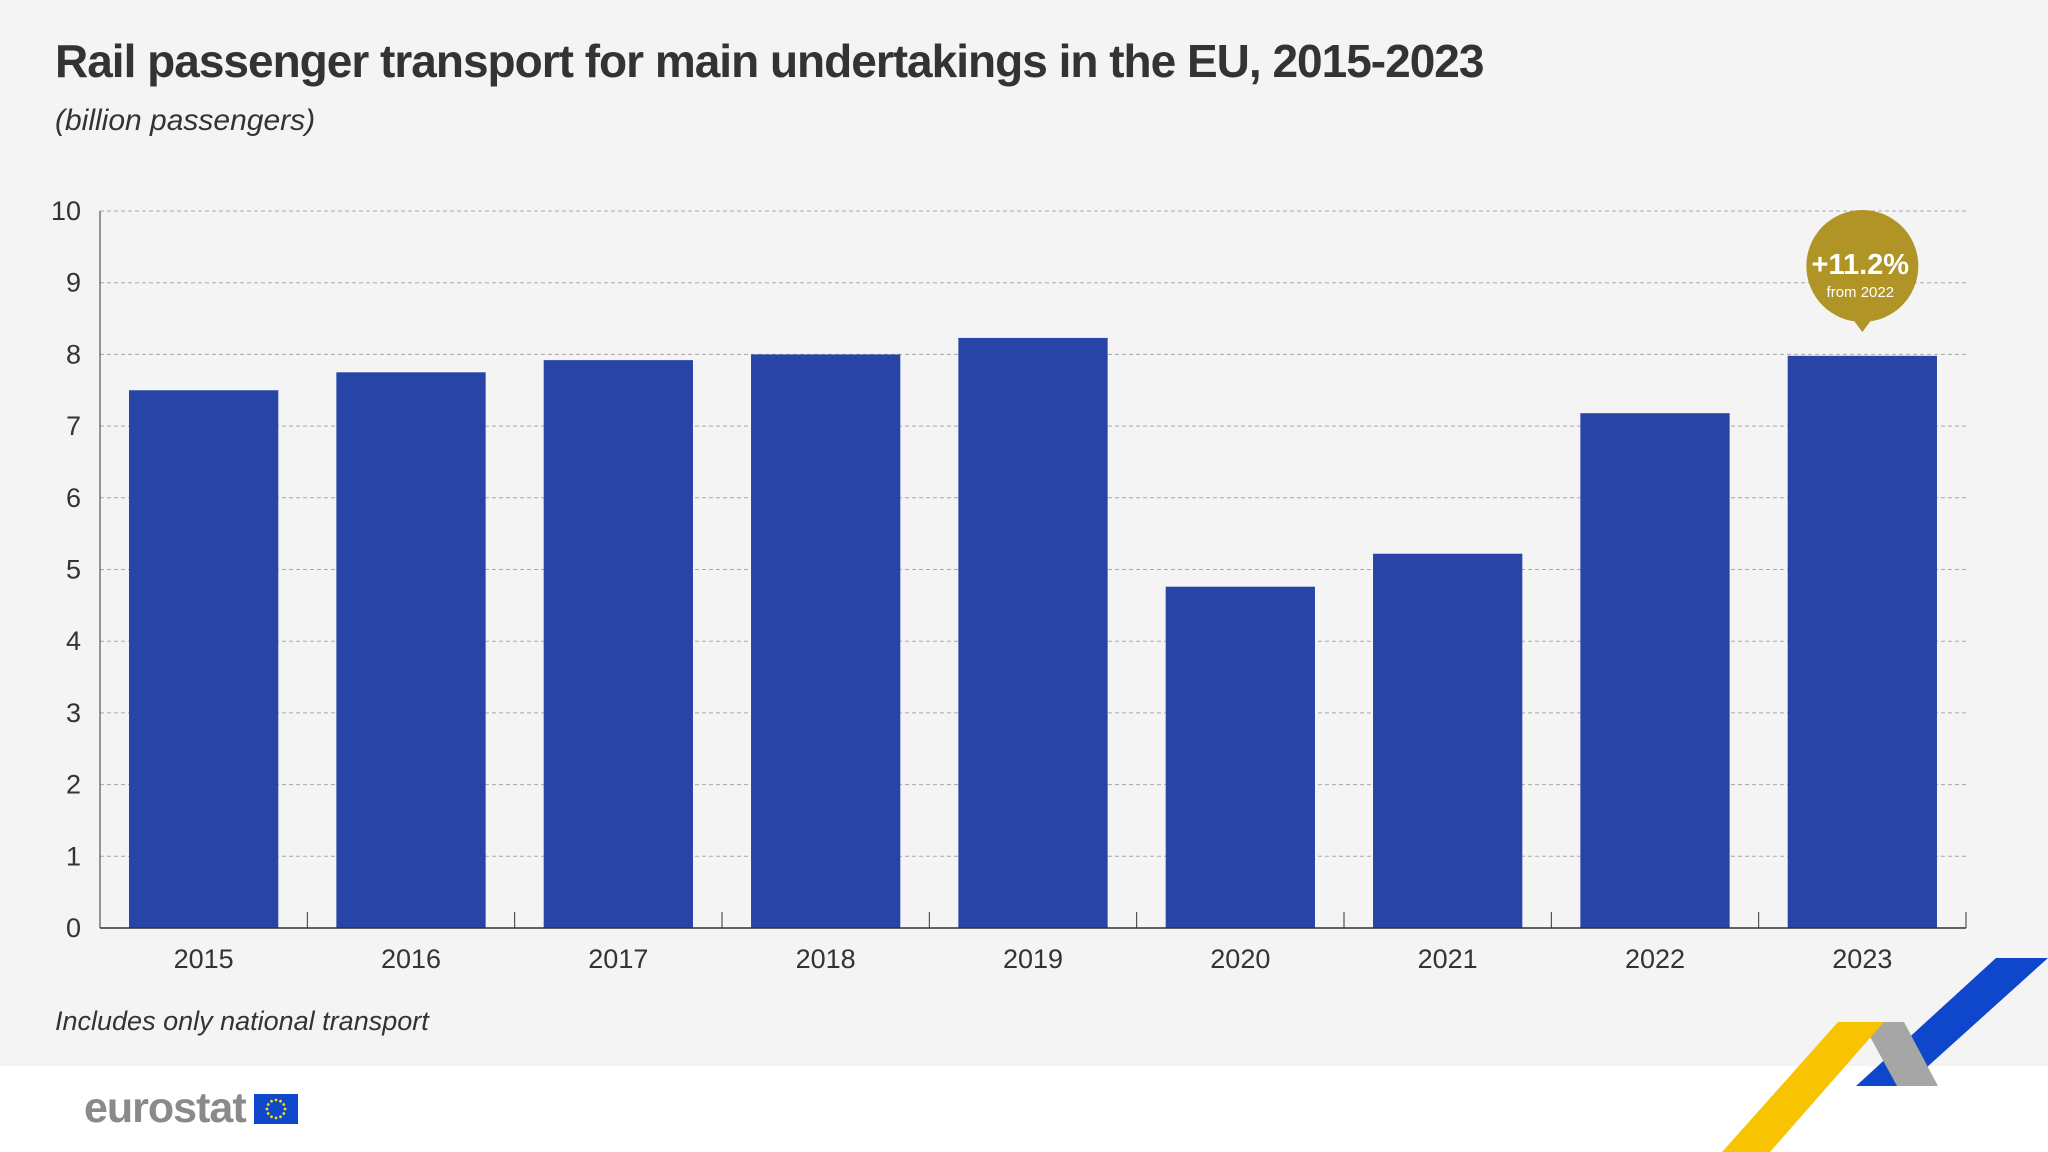  What do you see at coordinates (1240, 959) in the screenshot?
I see `x-tick-label: 2020` at bounding box center [1240, 959].